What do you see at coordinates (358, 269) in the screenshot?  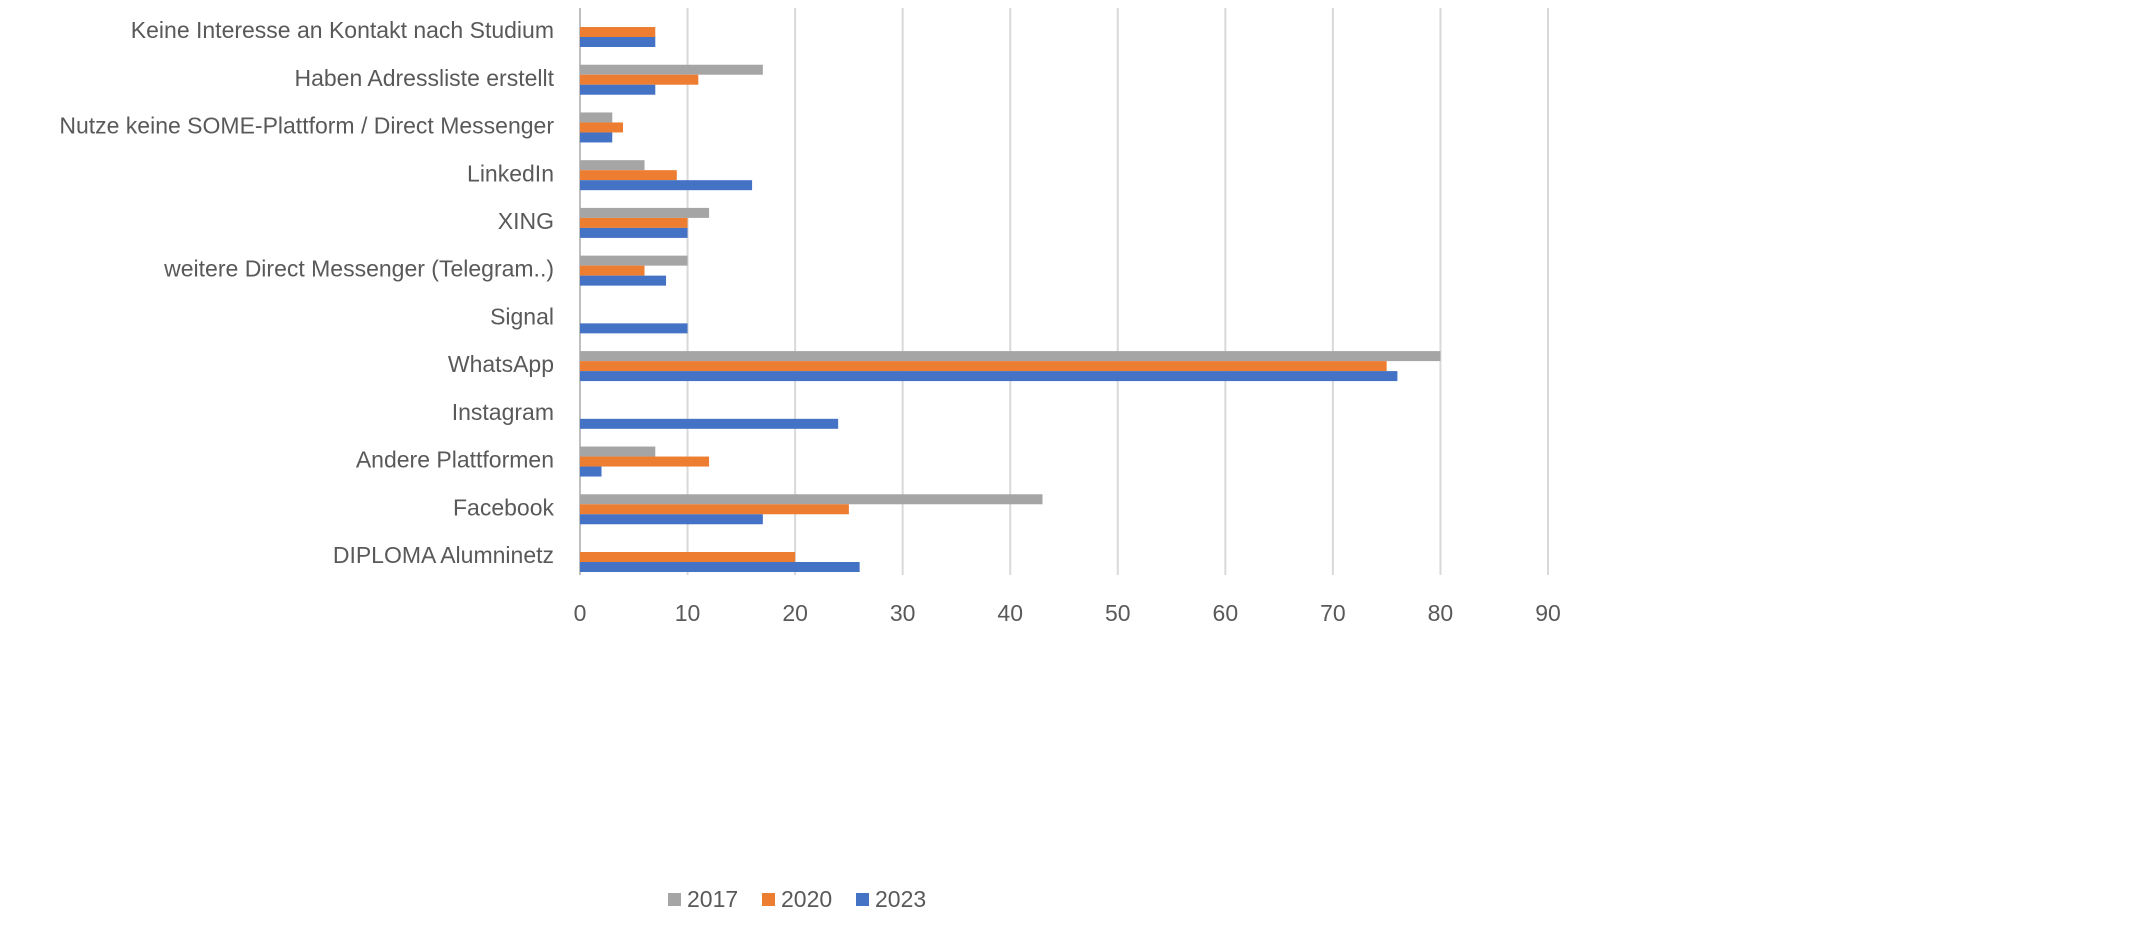 I see `y-tick-label: weitere Direct Messenger (Telegram..)` at bounding box center [358, 269].